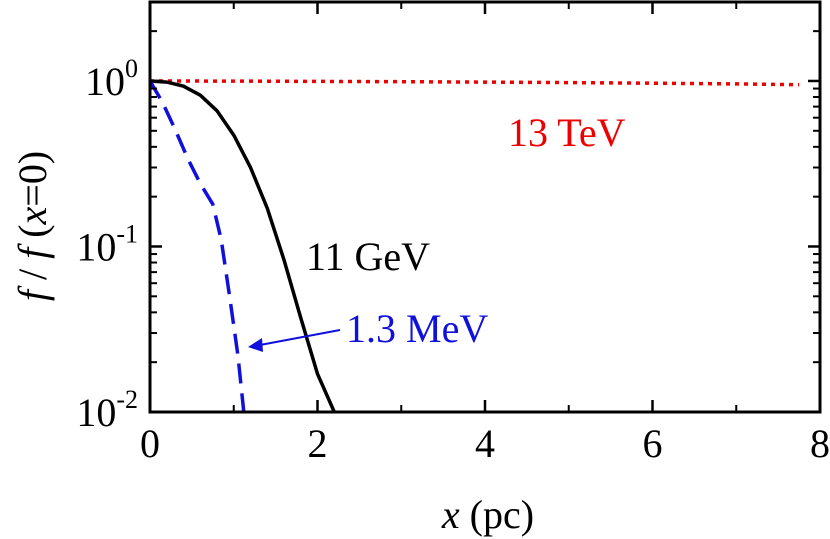 The width and height of the screenshot is (830, 539). I want to click on x-axis-label: x (pc), so click(487, 514).